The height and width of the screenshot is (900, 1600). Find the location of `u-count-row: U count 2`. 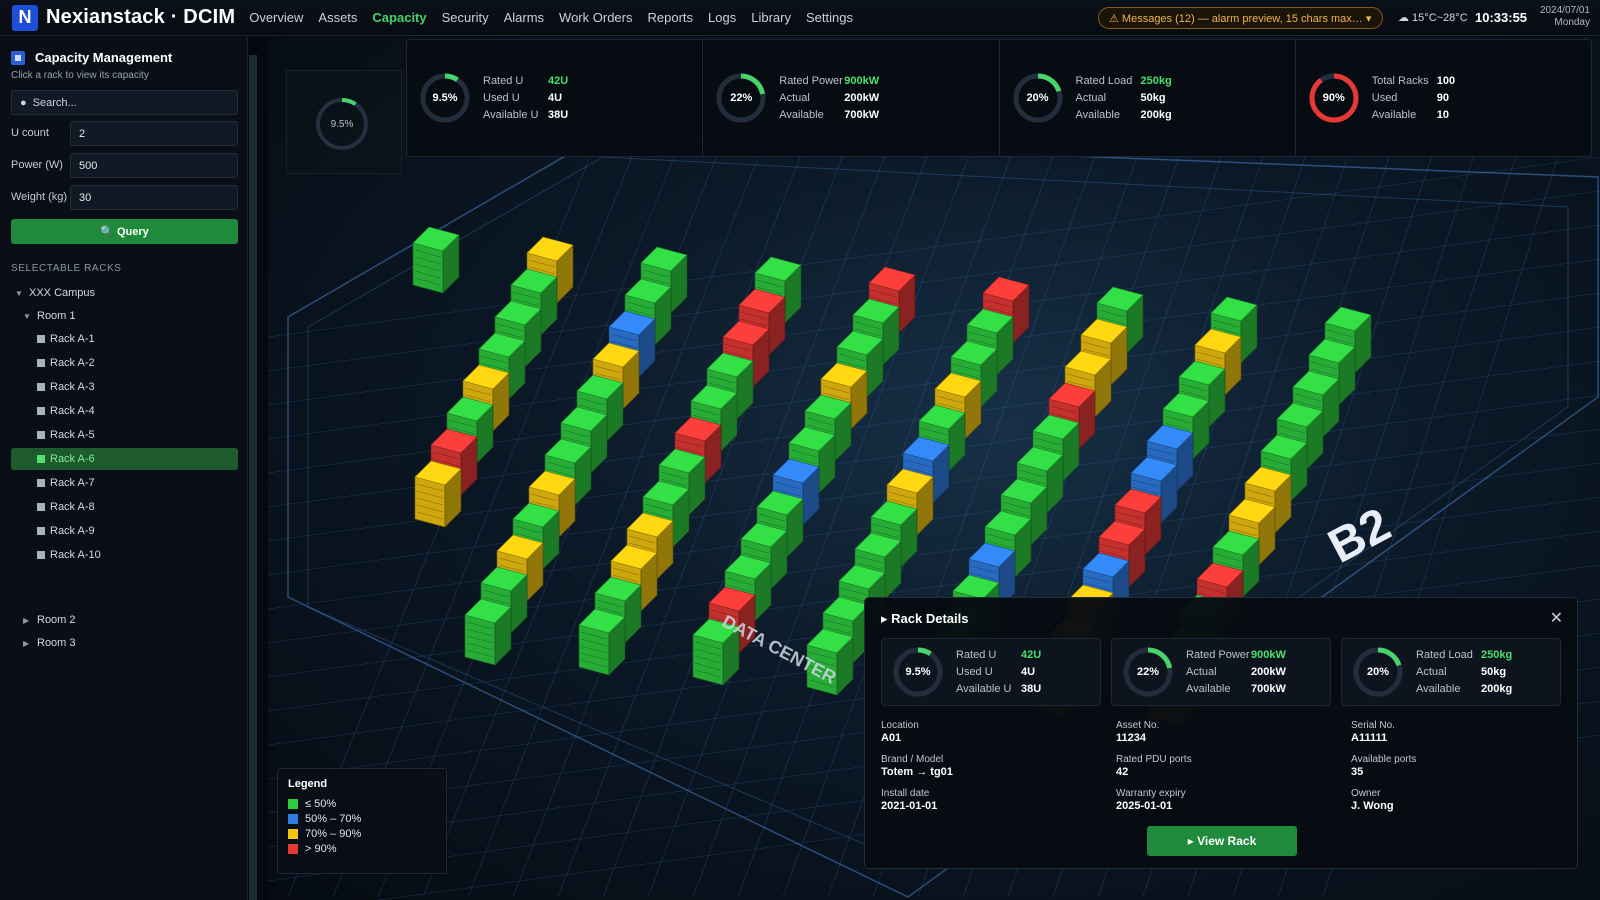

u-count-row: U count 2 is located at coordinates (124, 133).